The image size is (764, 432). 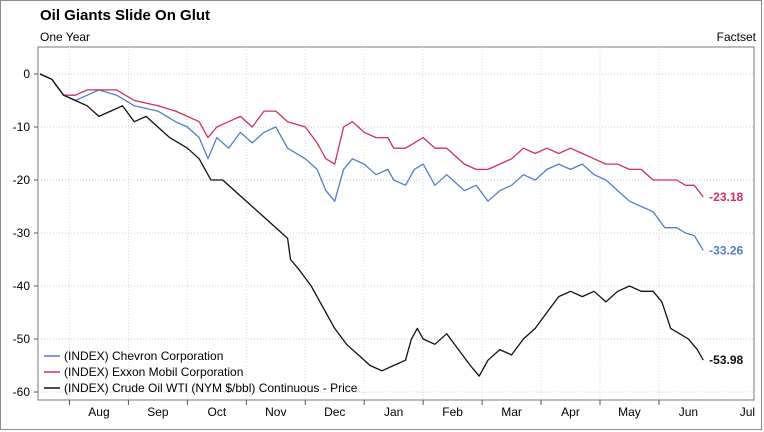 I want to click on x-tick-label: Oct, so click(x=217, y=412).